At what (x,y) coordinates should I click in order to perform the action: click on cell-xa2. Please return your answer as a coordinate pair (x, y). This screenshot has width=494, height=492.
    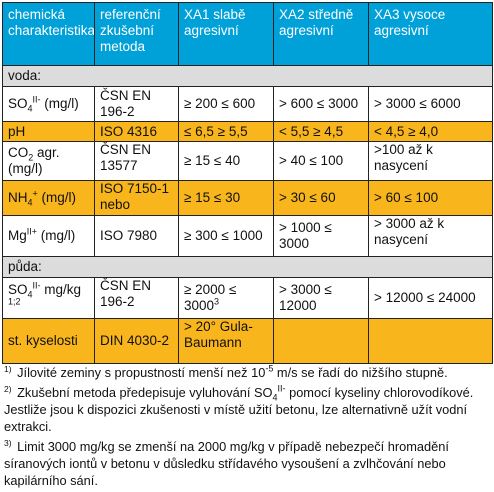
    Looking at the image, I should click on (321, 341).